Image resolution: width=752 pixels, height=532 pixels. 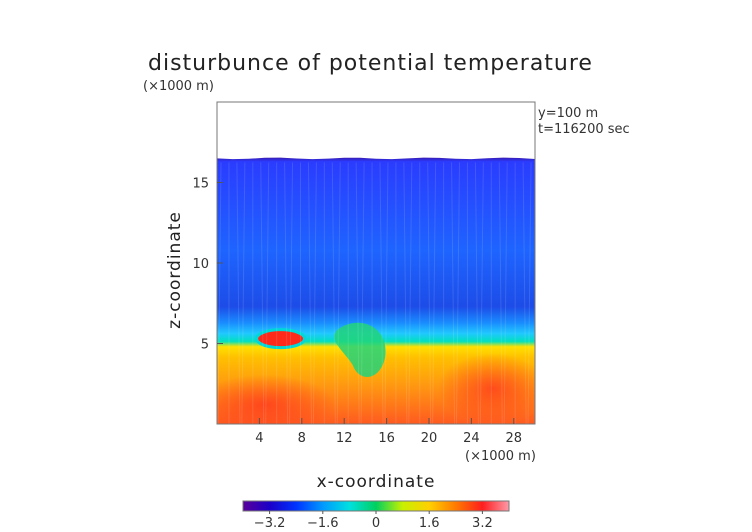 I want to click on hot-spot-left, so click(x=276, y=399).